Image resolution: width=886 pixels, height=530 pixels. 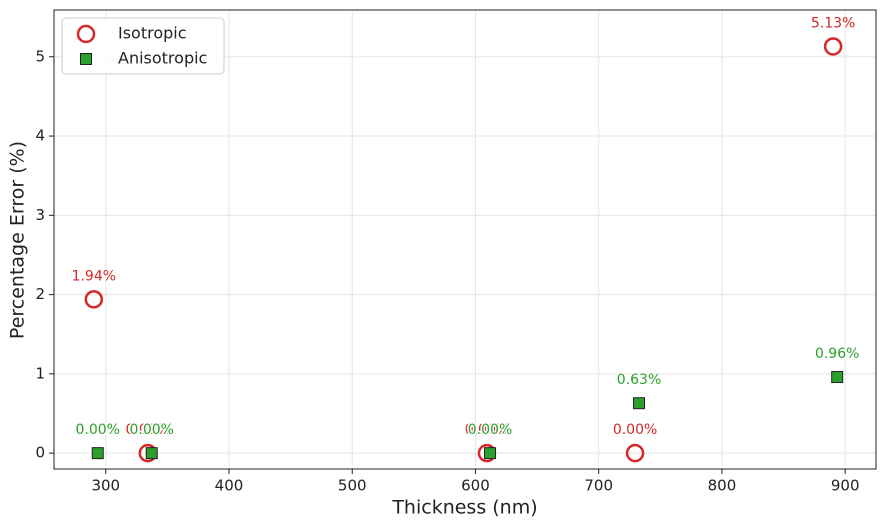 What do you see at coordinates (105, 486) in the screenshot?
I see `x-tick-label: 300` at bounding box center [105, 486].